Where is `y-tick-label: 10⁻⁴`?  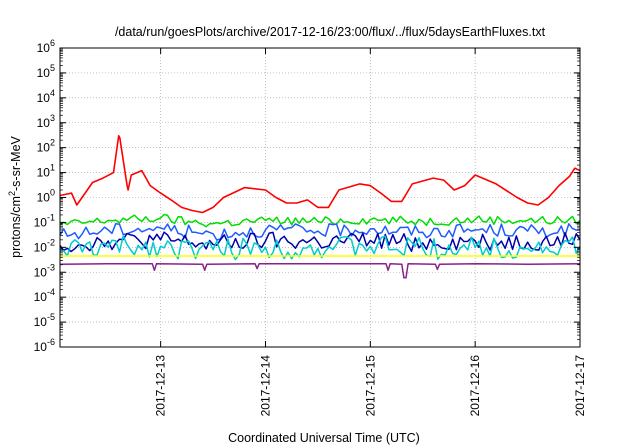 y-tick-label: 10⁻⁴ is located at coordinates (44, 295).